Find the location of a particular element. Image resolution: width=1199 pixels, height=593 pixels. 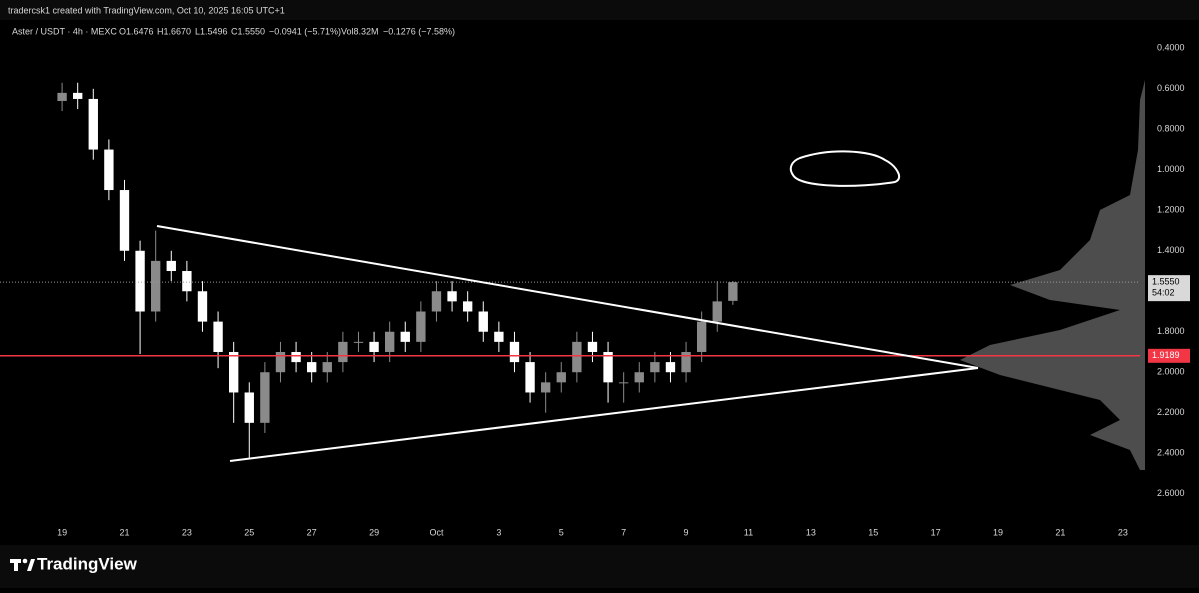

y-tick-label: 1.4000 is located at coordinates (1171, 250).